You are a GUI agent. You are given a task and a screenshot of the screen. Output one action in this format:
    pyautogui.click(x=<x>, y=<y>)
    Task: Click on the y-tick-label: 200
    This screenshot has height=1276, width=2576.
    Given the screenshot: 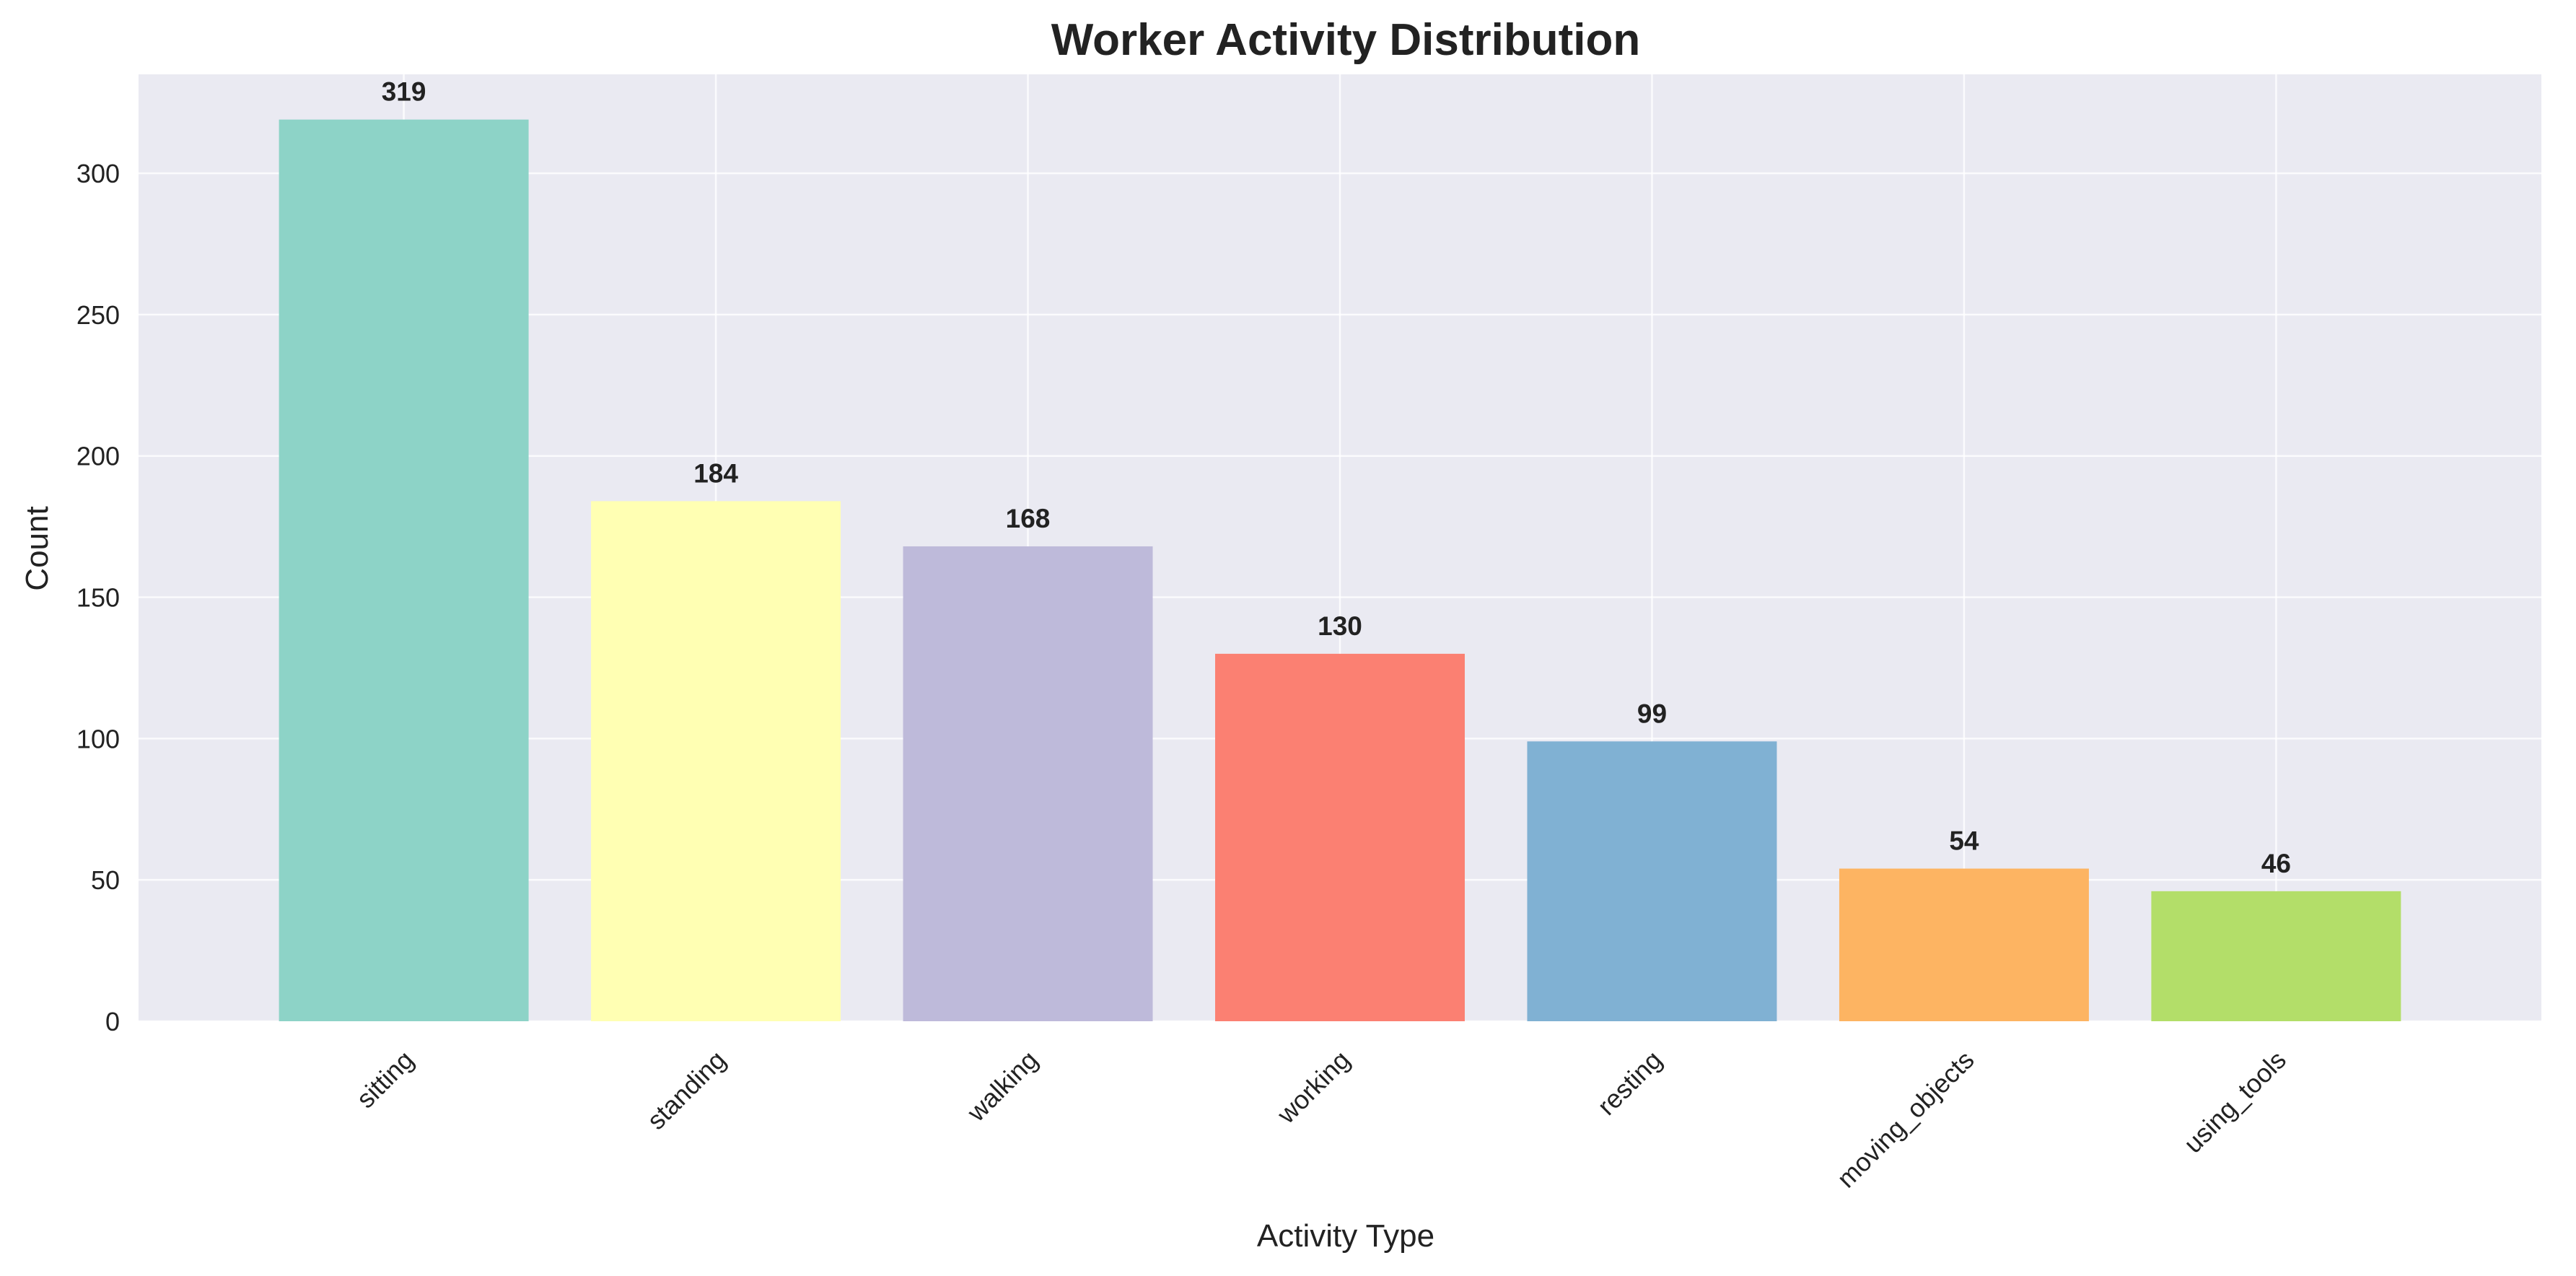 What is the action you would take?
    pyautogui.click(x=98, y=456)
    